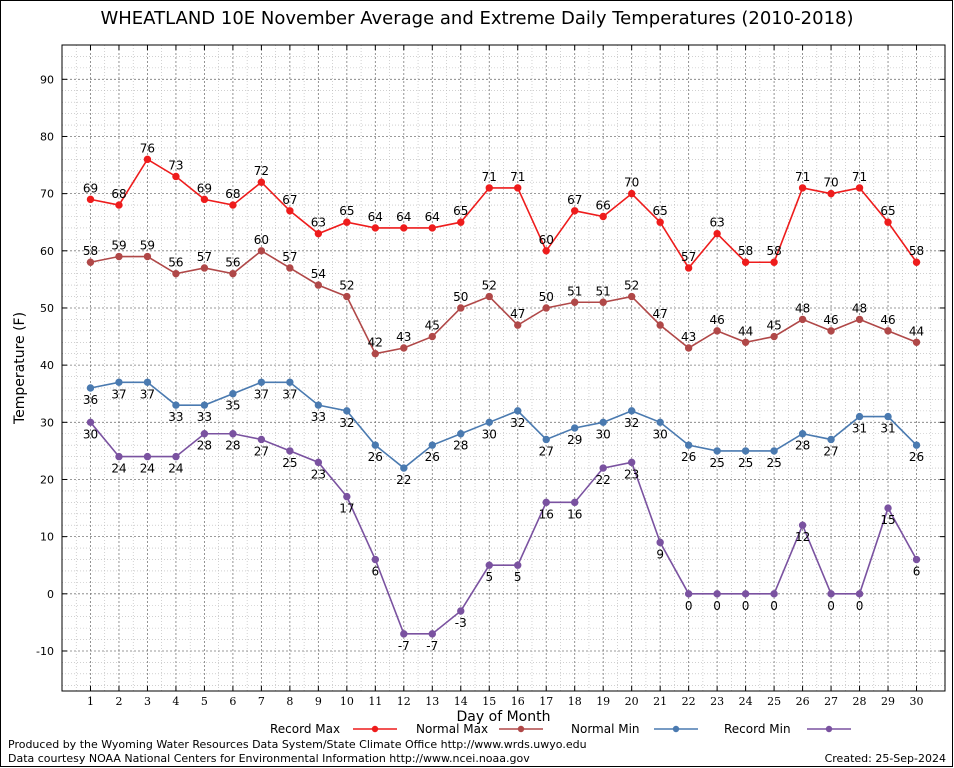  Describe the element at coordinates (90, 434) in the screenshot. I see `data-label-record-min: 30` at that location.